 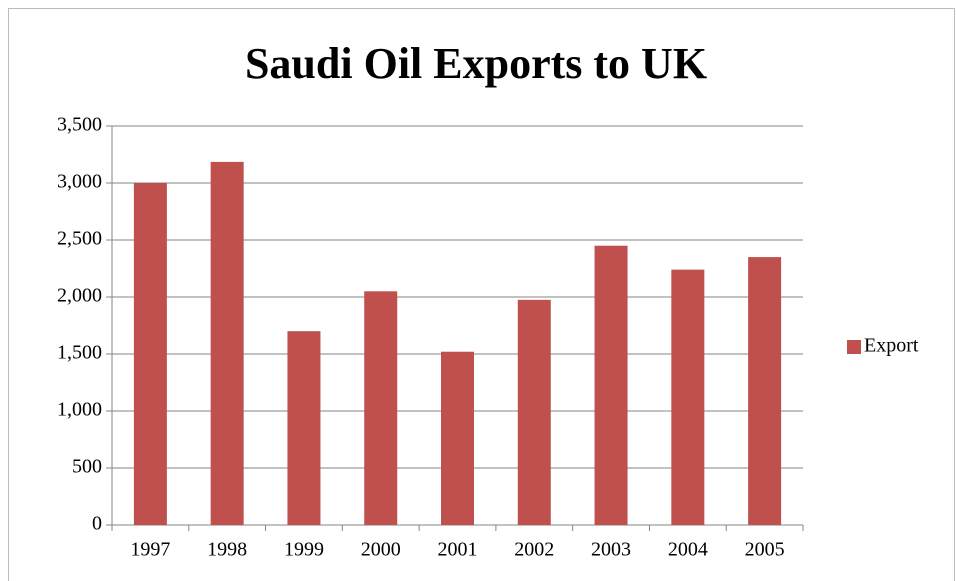 What do you see at coordinates (891, 346) in the screenshot?
I see `legend-label: Export` at bounding box center [891, 346].